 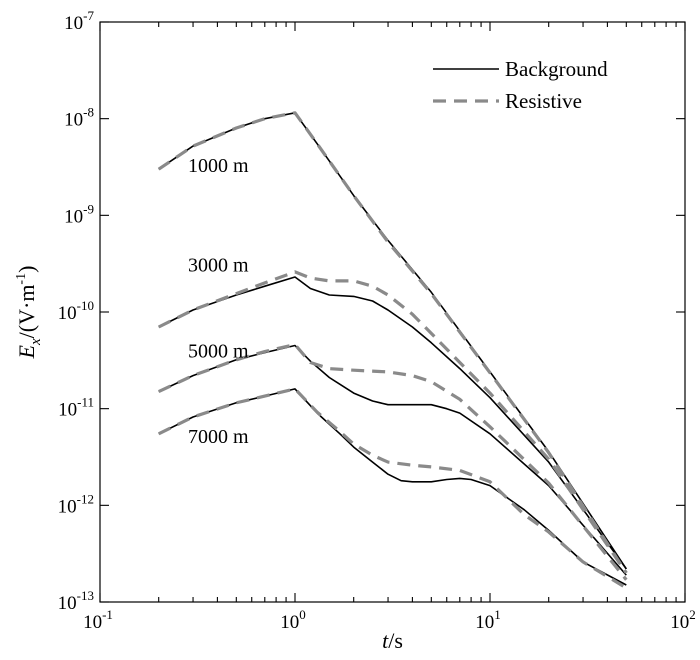 What do you see at coordinates (76, 408) in the screenshot?
I see `y-tick-label: 10⁻¹¹` at bounding box center [76, 408].